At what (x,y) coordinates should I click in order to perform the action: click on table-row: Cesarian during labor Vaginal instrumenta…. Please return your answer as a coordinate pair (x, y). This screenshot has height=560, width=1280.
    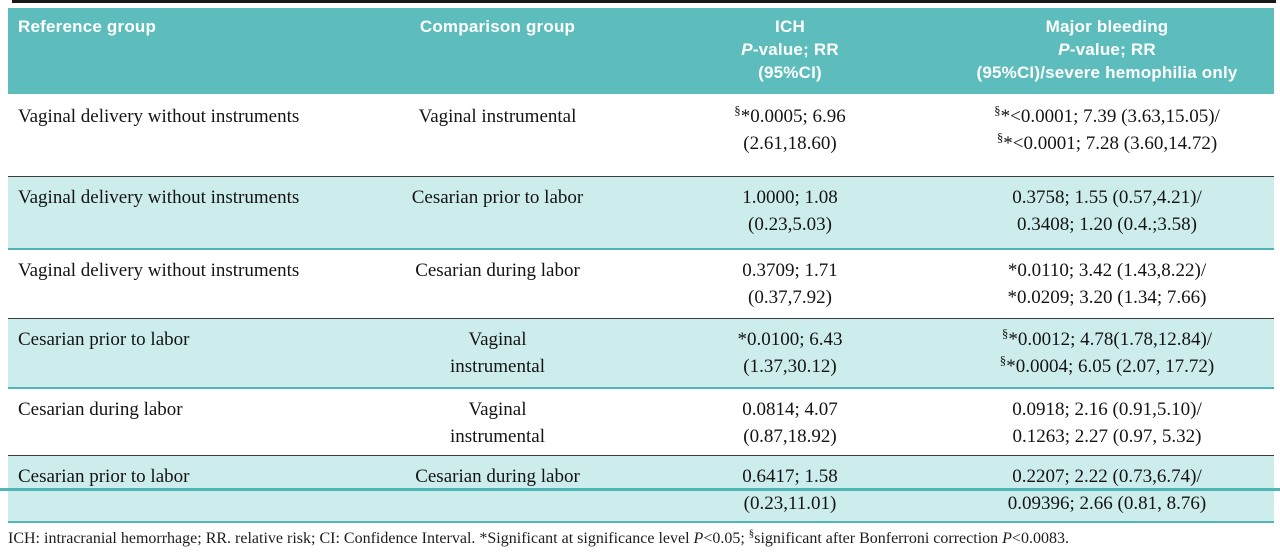
    Looking at the image, I should click on (641, 422).